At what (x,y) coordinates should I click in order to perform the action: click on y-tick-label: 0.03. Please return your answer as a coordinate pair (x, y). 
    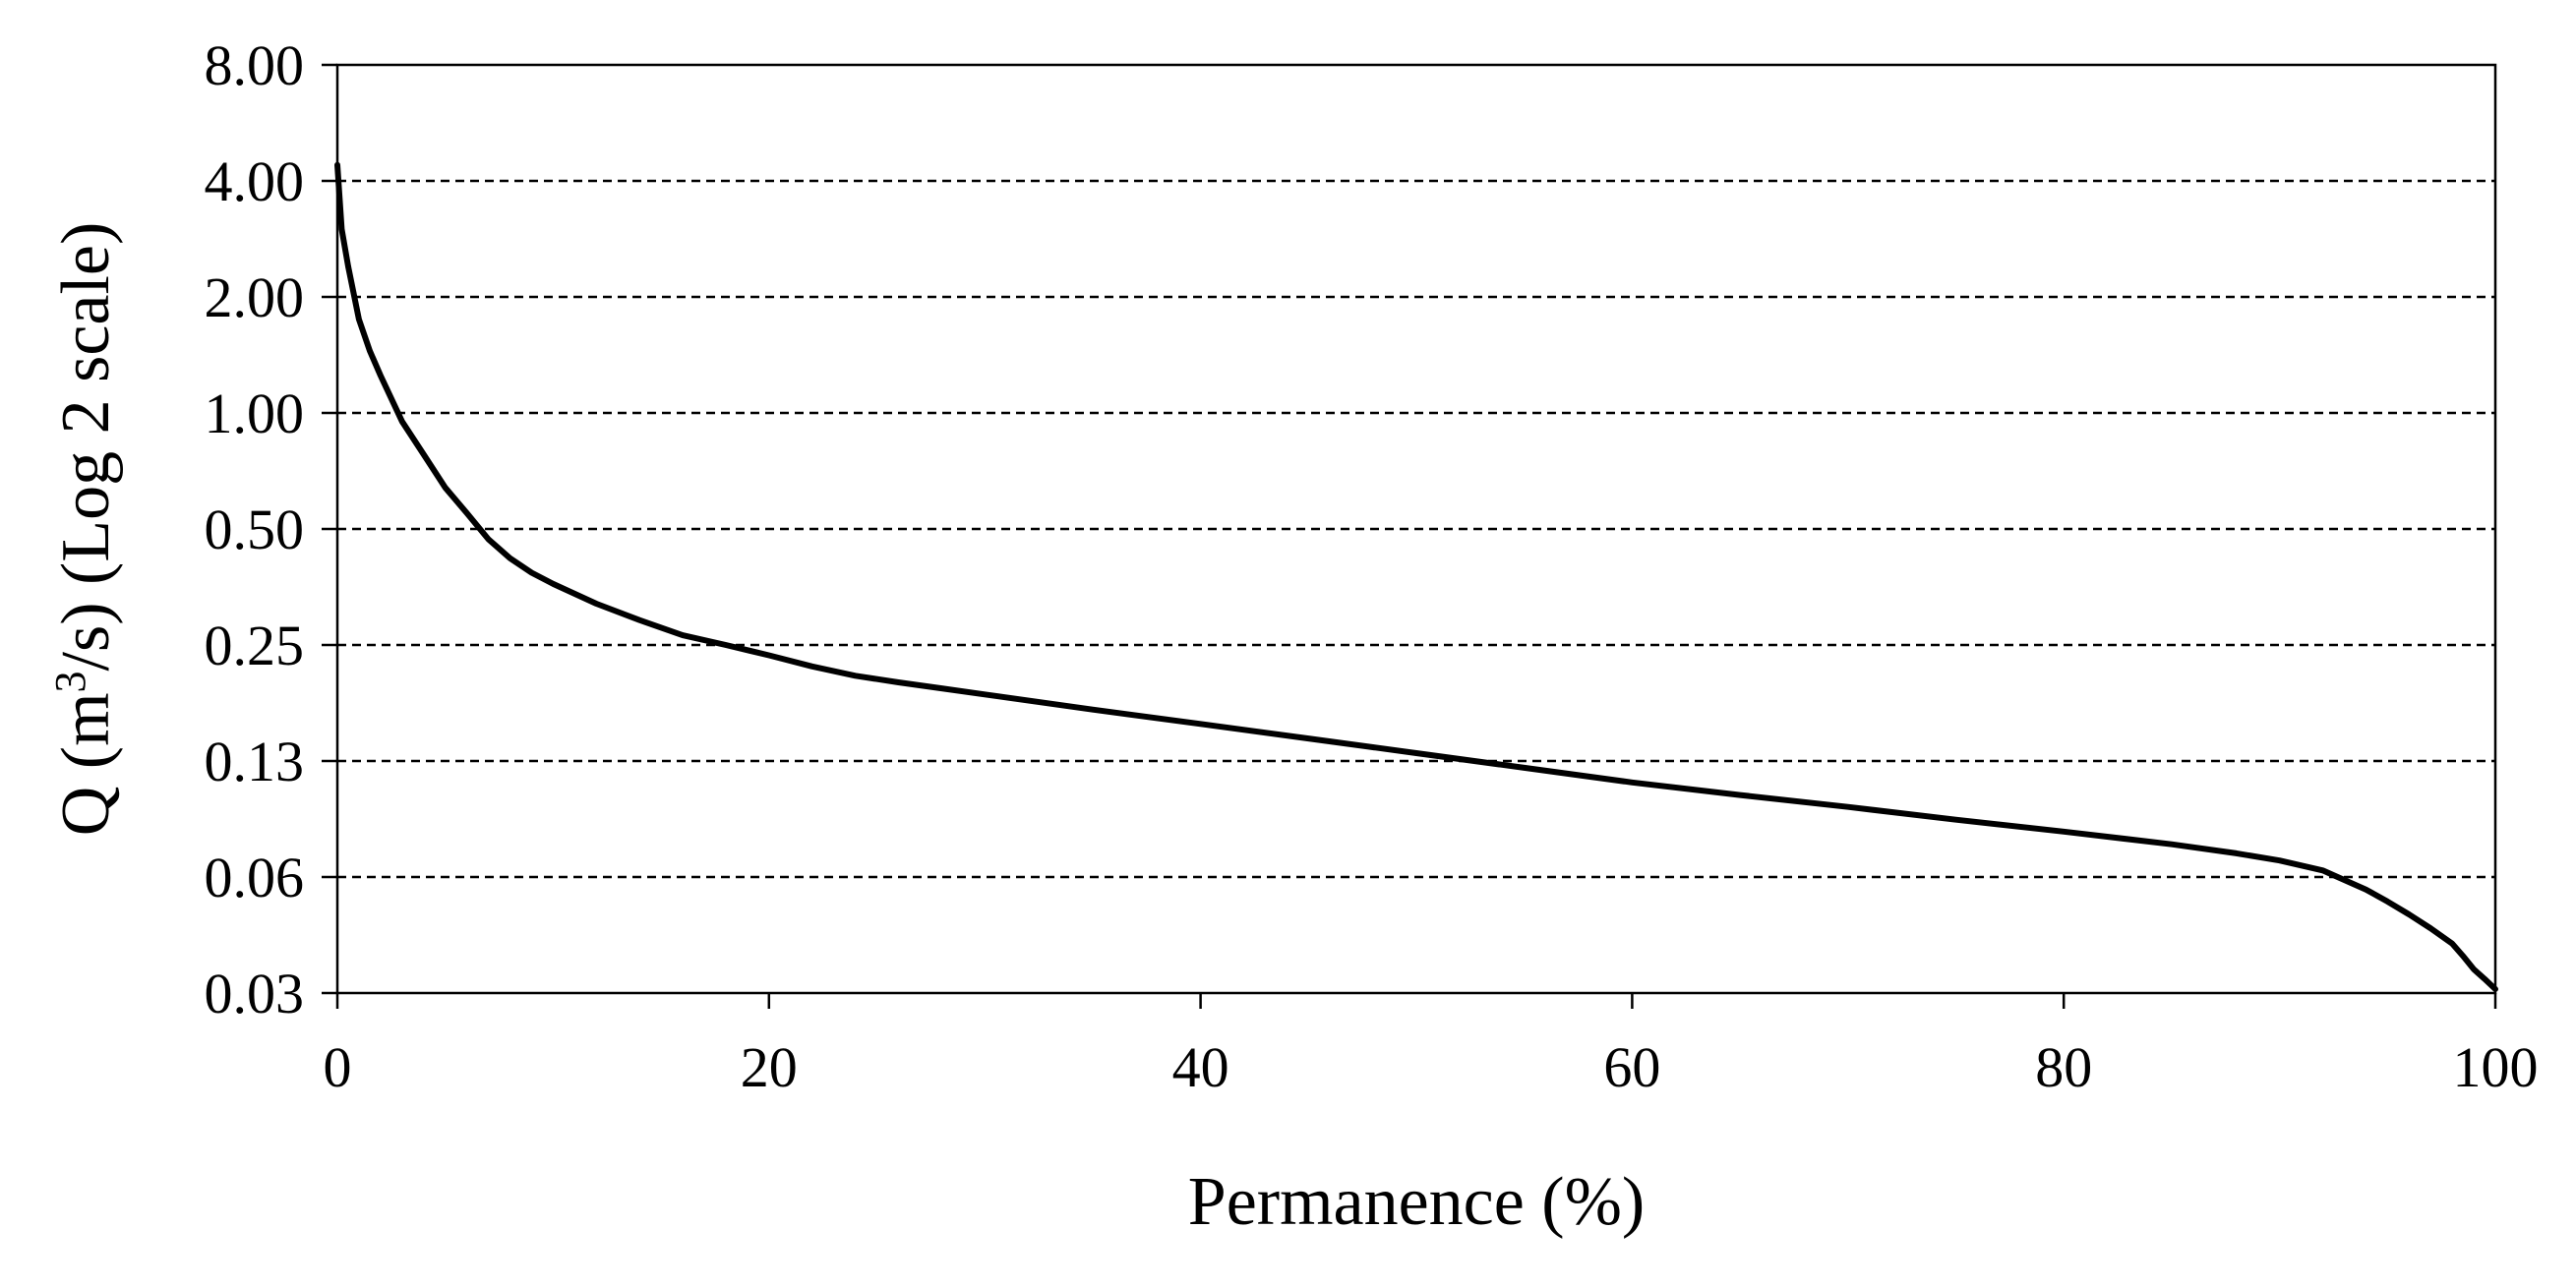
    Looking at the image, I should click on (255, 993).